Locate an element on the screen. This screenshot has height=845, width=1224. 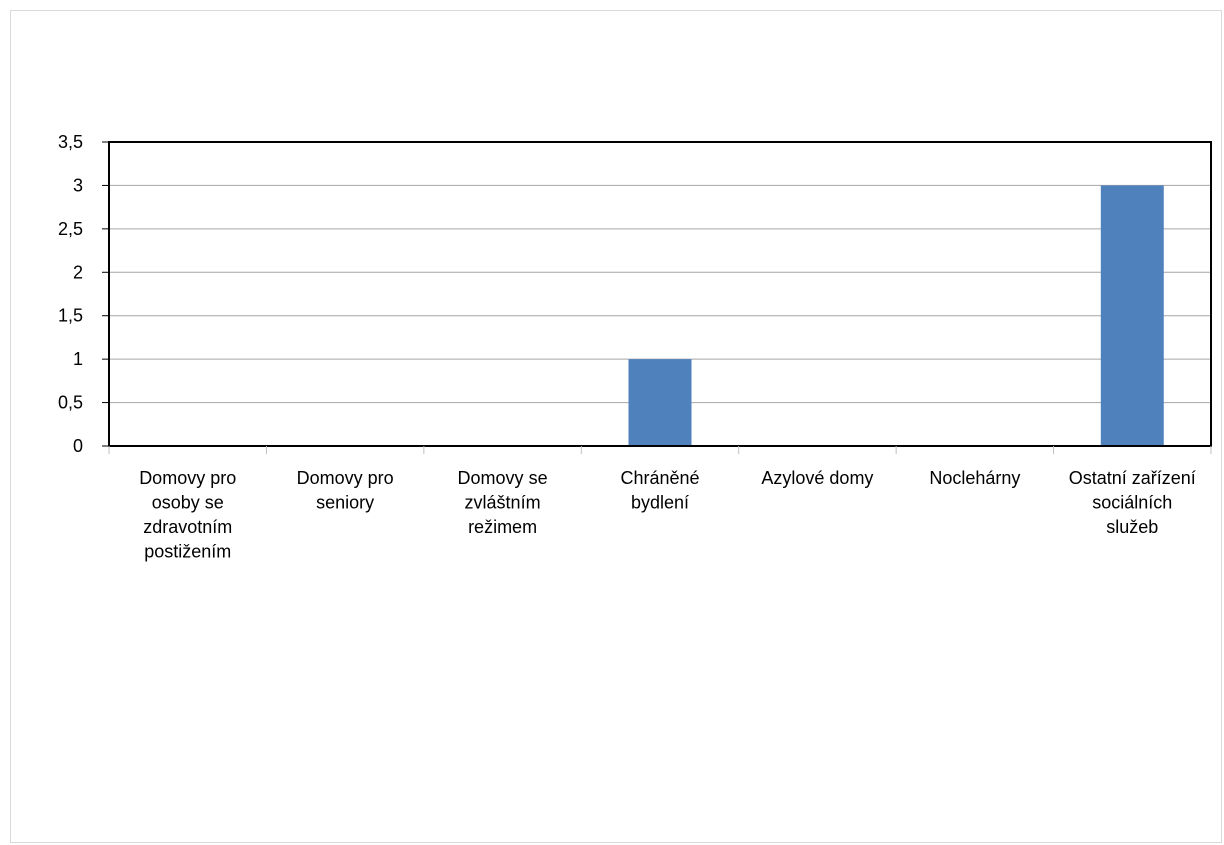
x-category-label: Azylové domy is located at coordinates (817, 478).